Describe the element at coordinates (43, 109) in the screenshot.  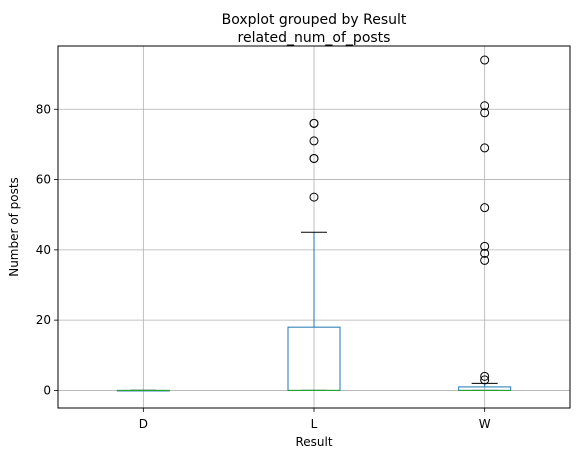
I see `y-tick-label: 80` at that location.